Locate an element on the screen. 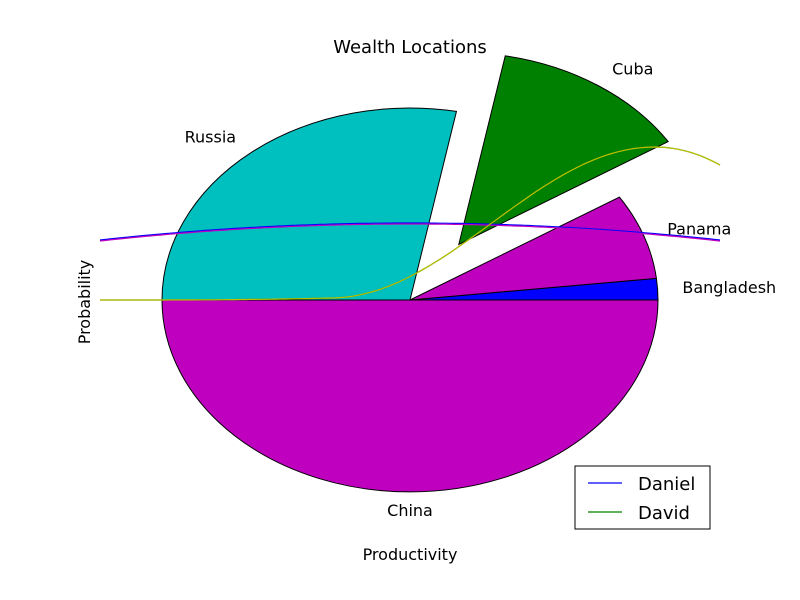 The width and height of the screenshot is (800, 600). pie-slice-cuba is located at coordinates (563, 150).